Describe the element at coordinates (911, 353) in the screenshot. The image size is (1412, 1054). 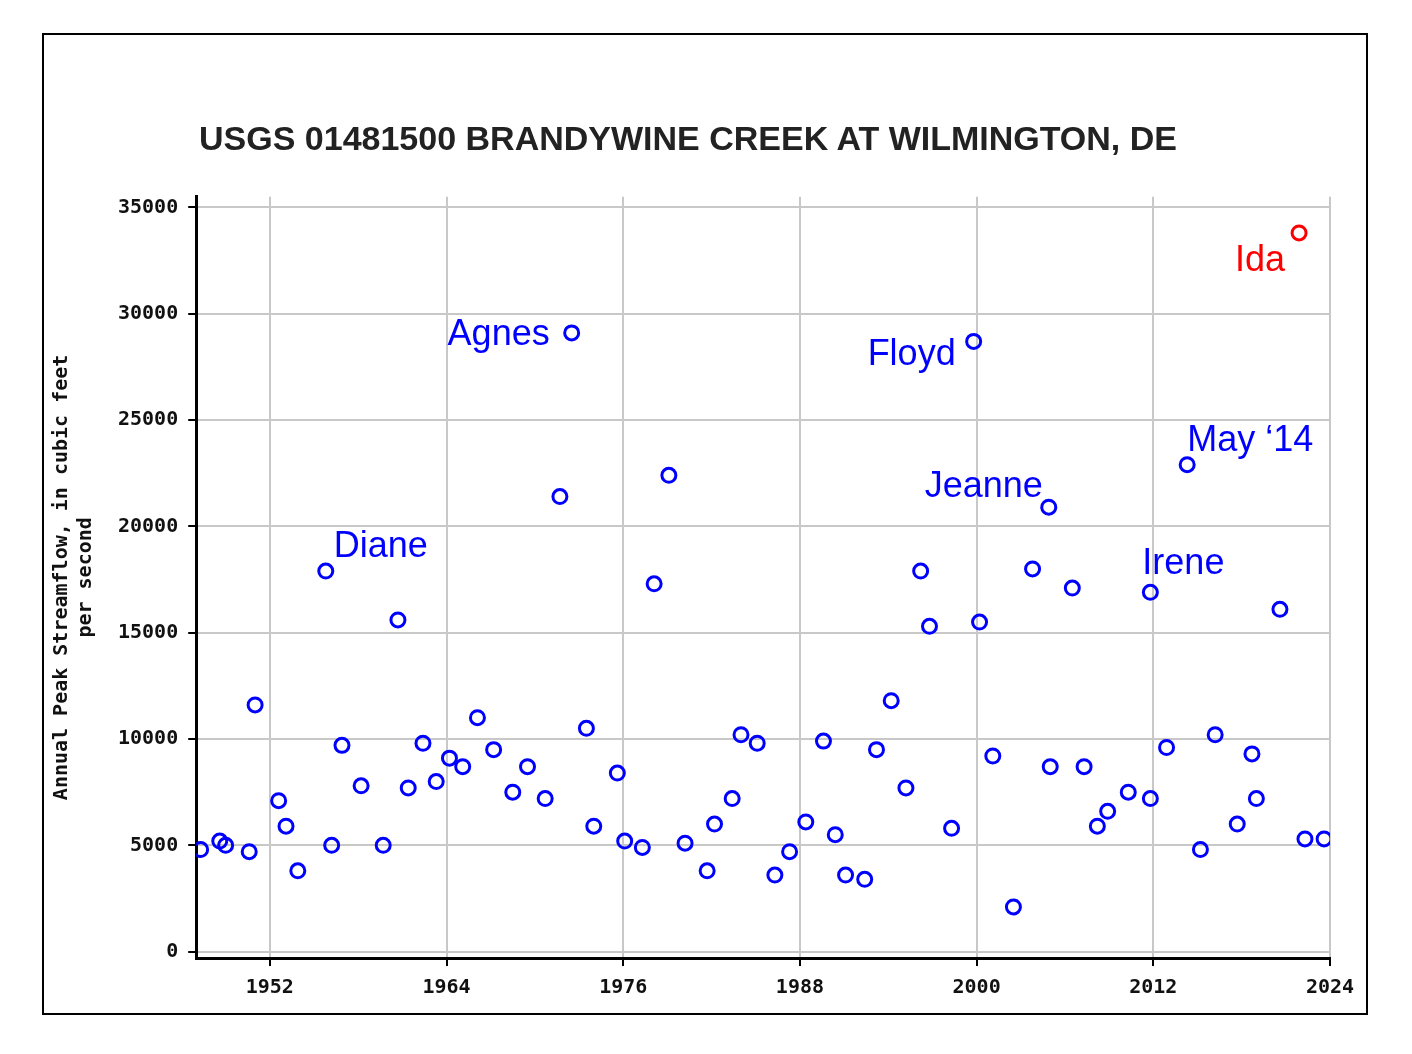
I see `annotation: Floyd` at that location.